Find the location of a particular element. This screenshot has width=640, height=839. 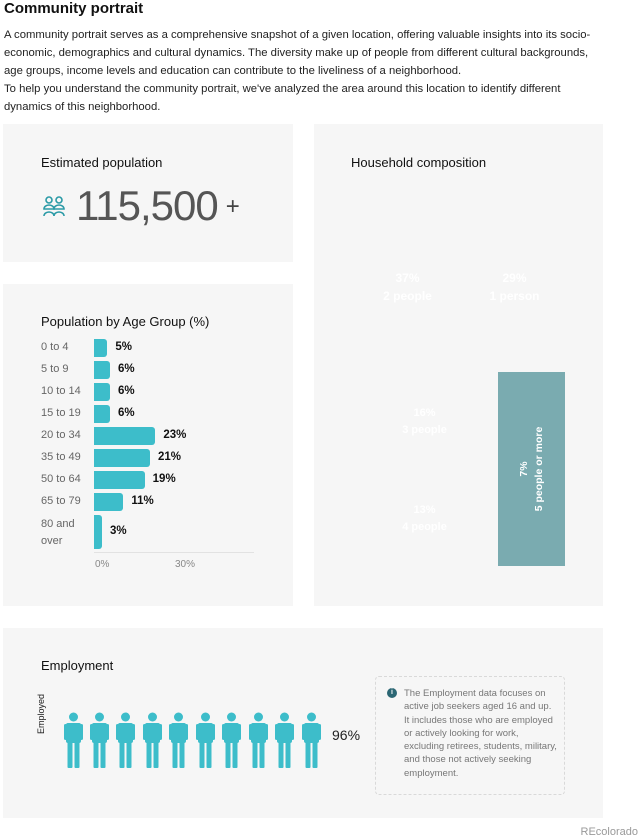

household-segment-1-person: 29% 1 person is located at coordinates (514, 286).